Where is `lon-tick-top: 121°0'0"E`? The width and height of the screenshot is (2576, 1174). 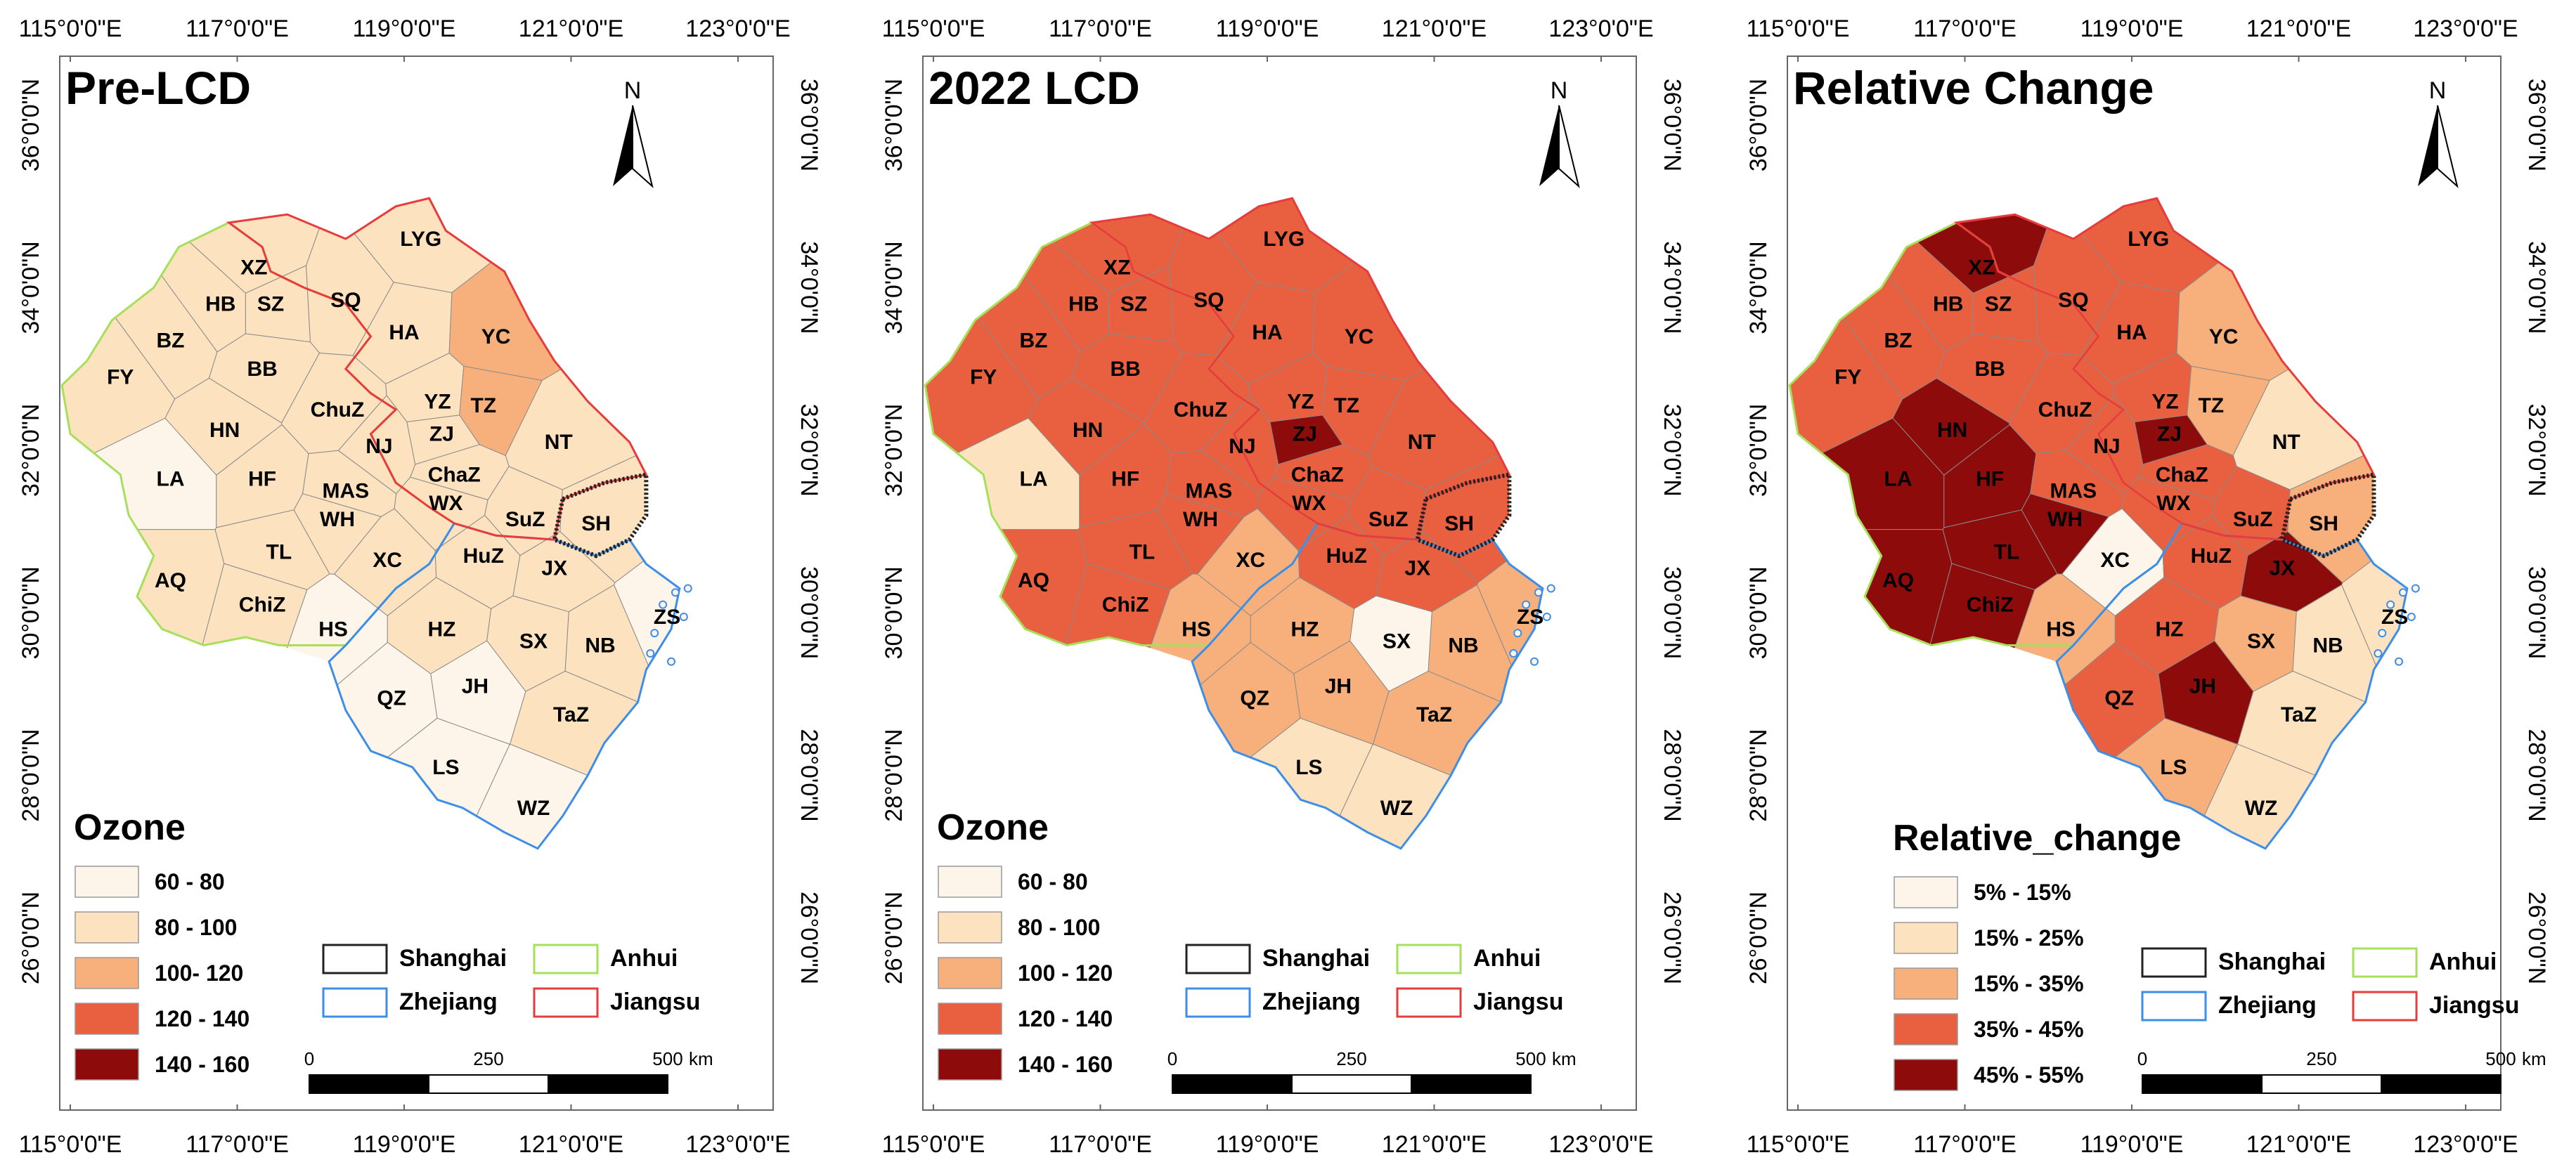 lon-tick-top: 121°0'0"E is located at coordinates (571, 28).